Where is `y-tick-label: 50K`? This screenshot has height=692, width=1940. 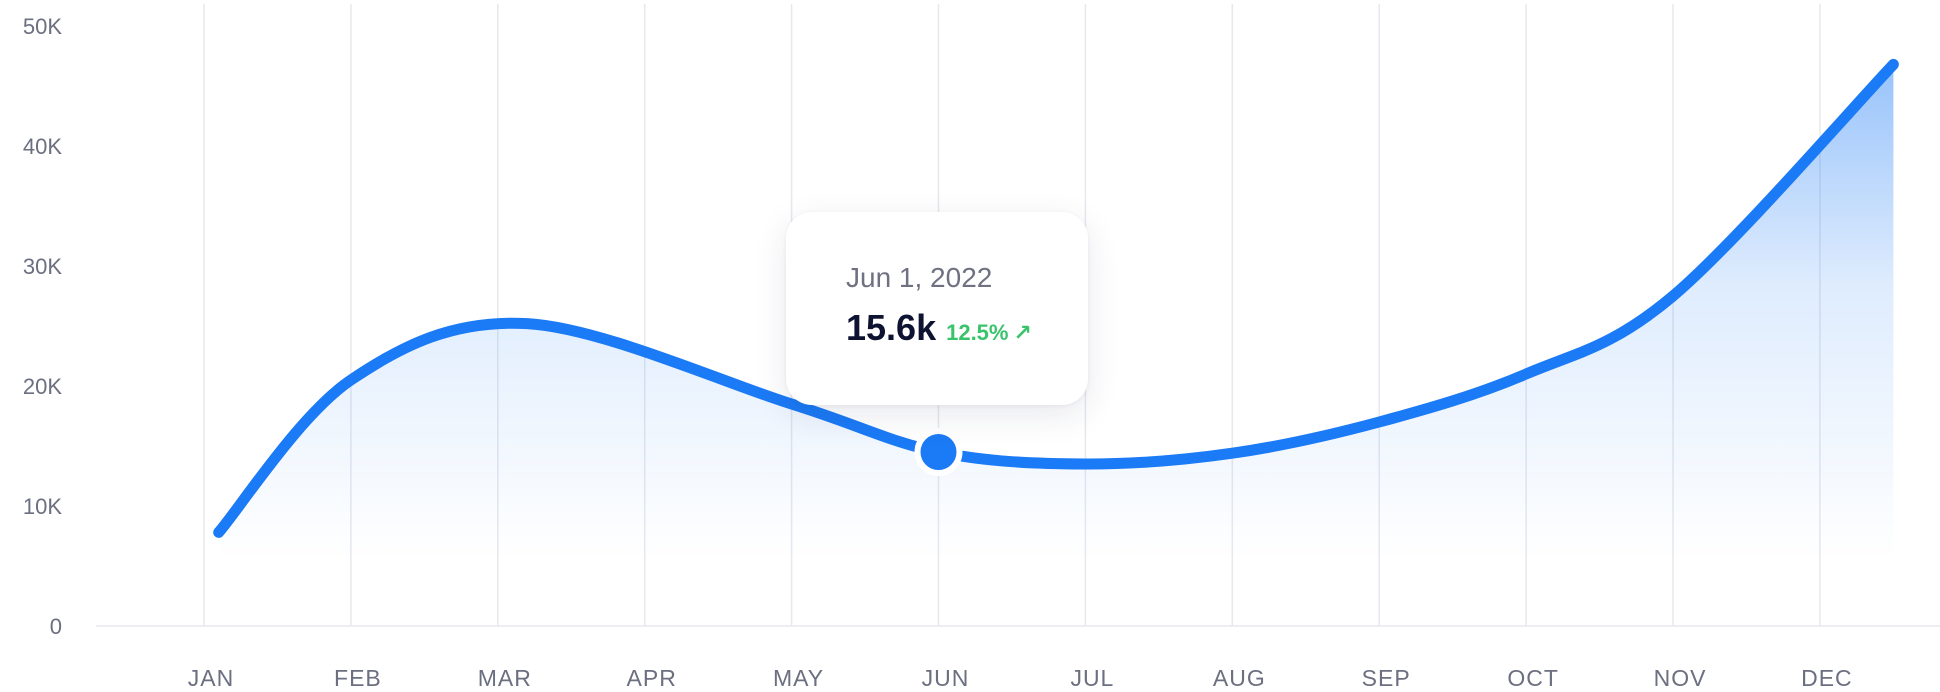 y-tick-label: 50K is located at coordinates (42, 26).